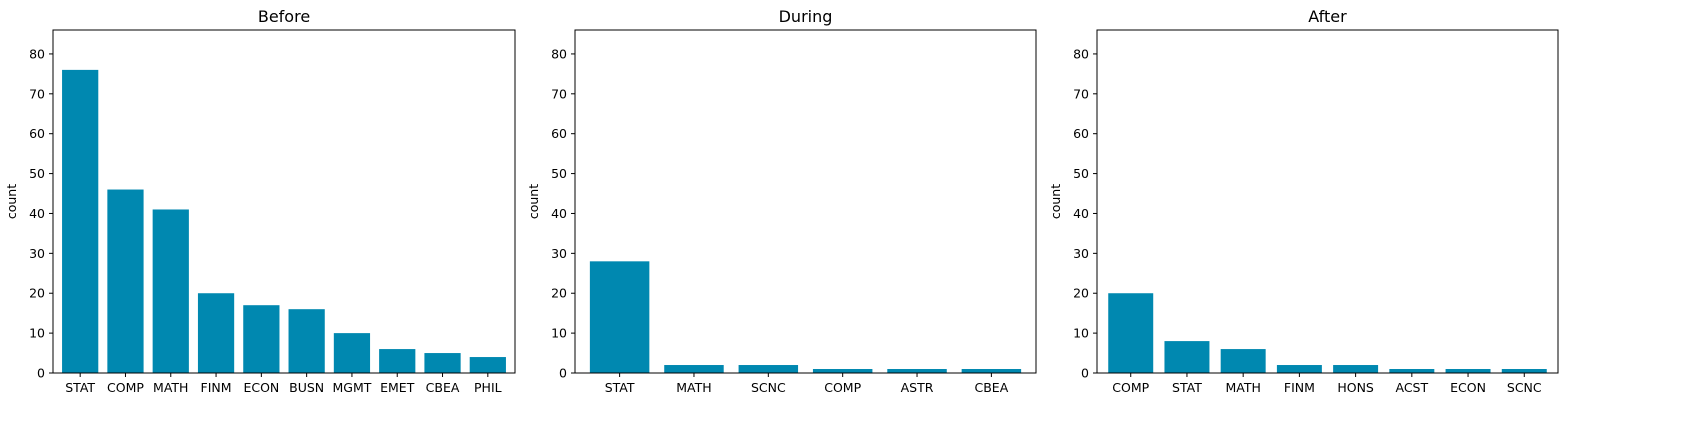 This screenshot has width=1686, height=435. Describe the element at coordinates (1327, 16) in the screenshot. I see `chart-title: After` at that location.